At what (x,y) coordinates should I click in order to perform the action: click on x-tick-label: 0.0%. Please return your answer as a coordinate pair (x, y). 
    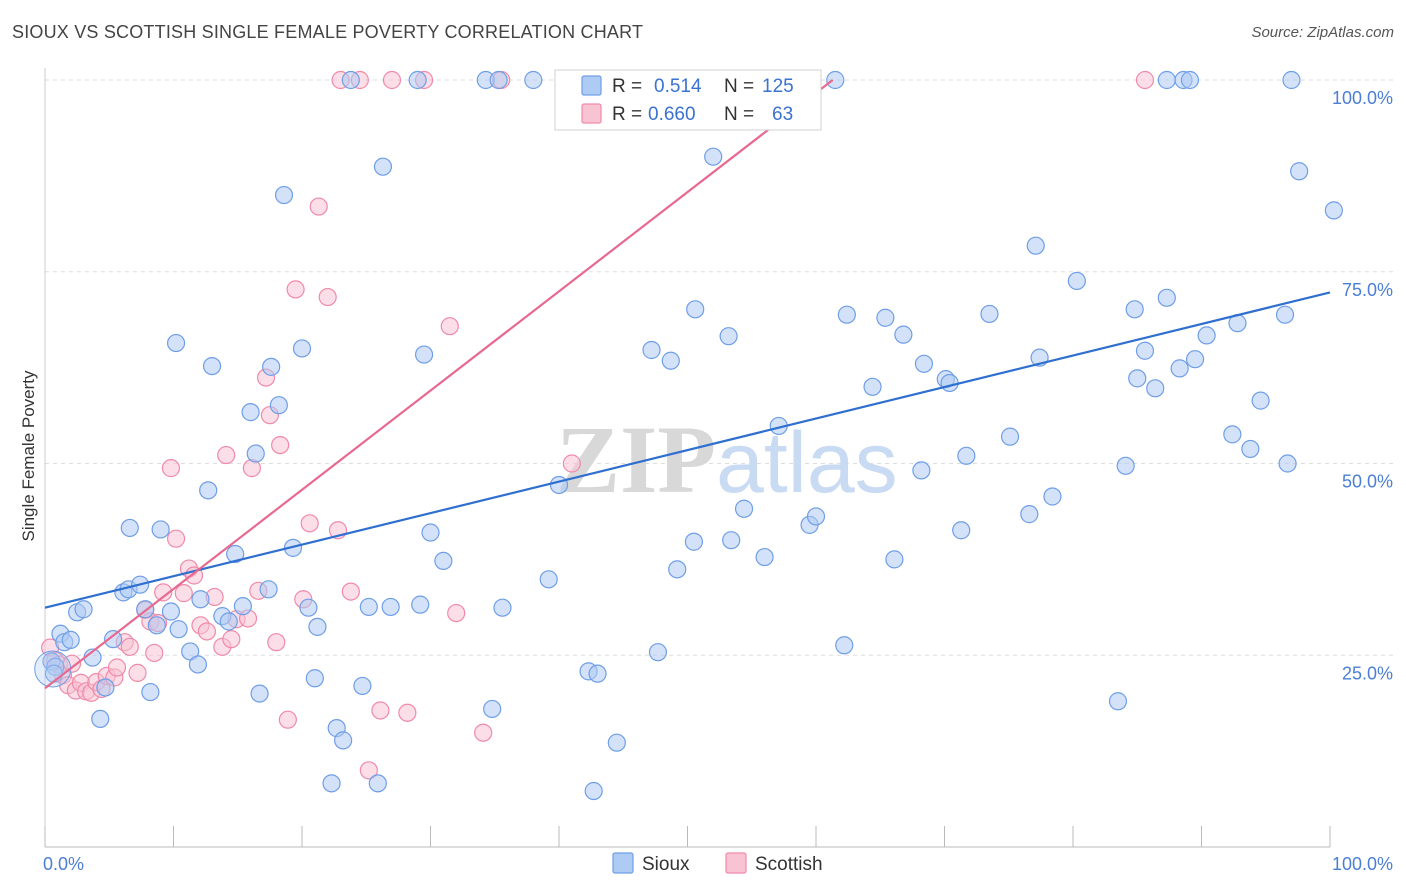
    Looking at the image, I should click on (63, 864).